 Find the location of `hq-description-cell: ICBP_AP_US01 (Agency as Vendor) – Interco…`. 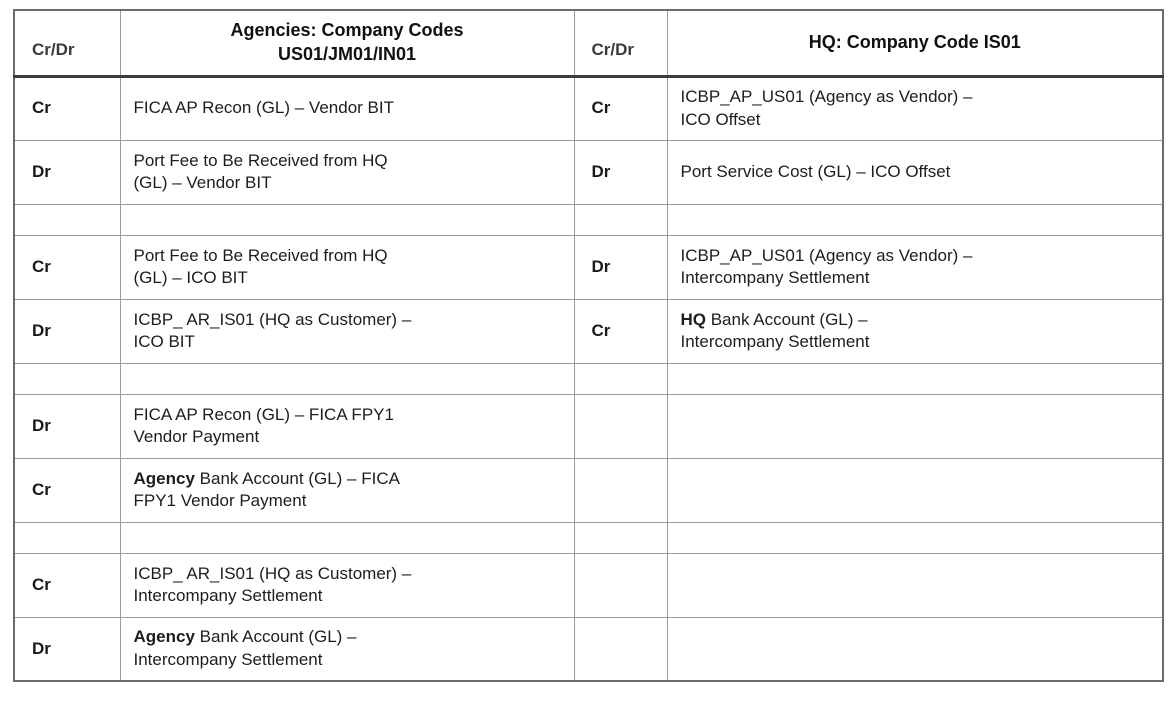

hq-description-cell: ICBP_AP_US01 (Agency as Vendor) – Interco… is located at coordinates (915, 267).